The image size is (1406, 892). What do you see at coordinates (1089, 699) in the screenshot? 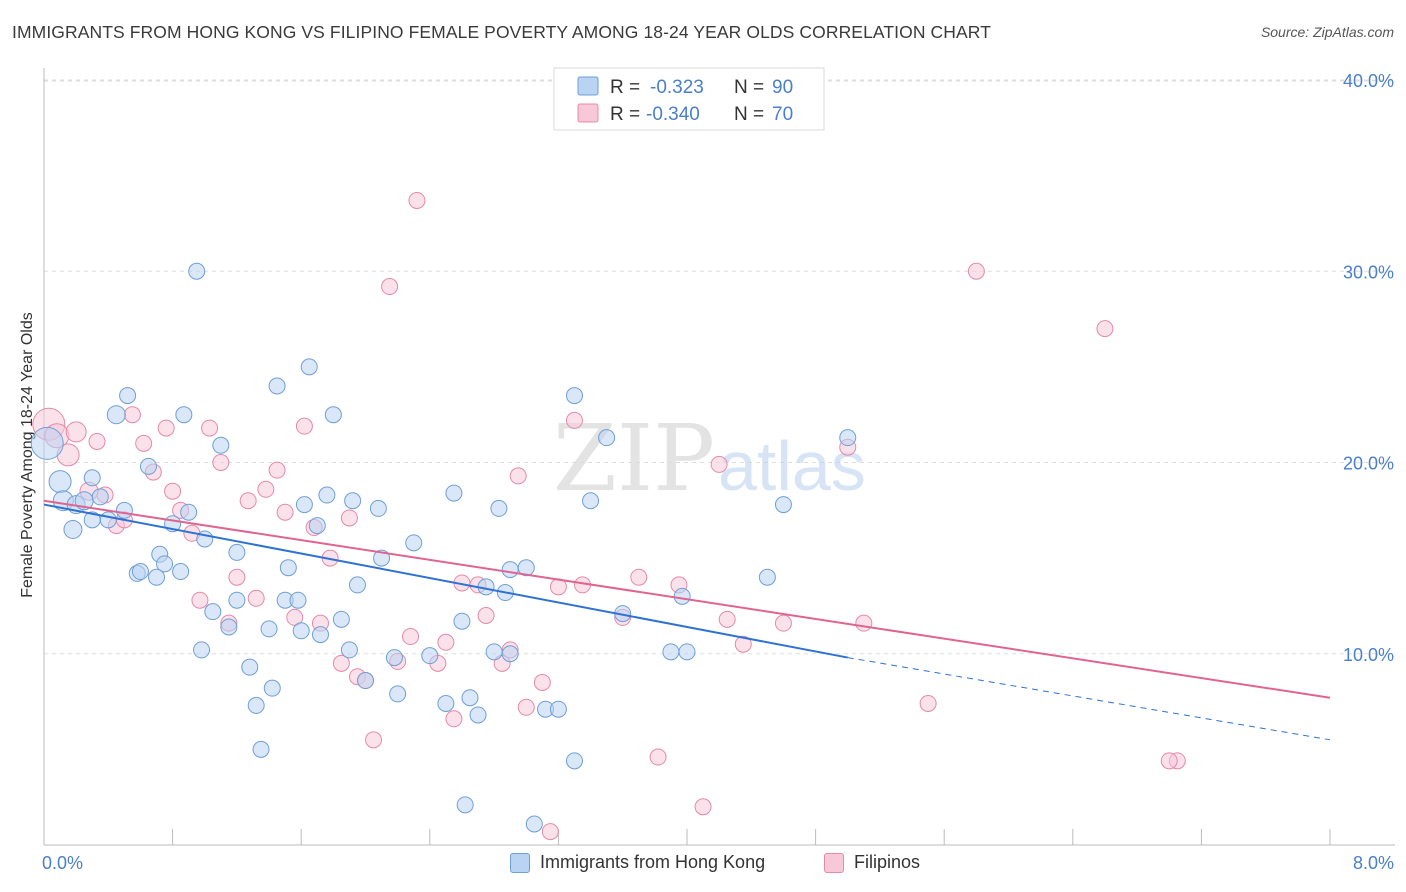
I see `hong-kong-trend-extension` at bounding box center [1089, 699].